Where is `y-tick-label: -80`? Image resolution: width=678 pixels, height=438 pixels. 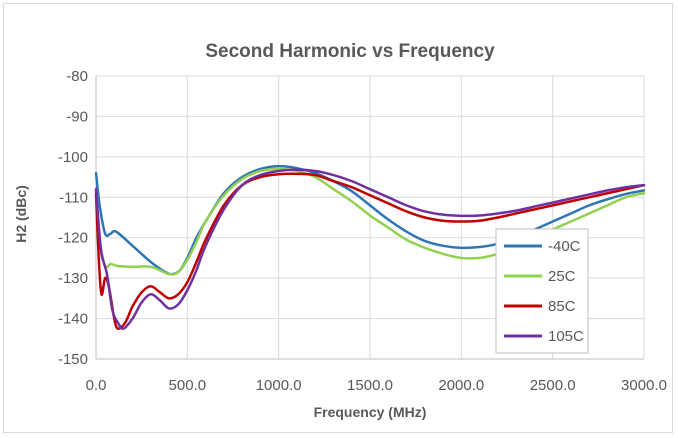 y-tick-label: -80 is located at coordinates (77, 76).